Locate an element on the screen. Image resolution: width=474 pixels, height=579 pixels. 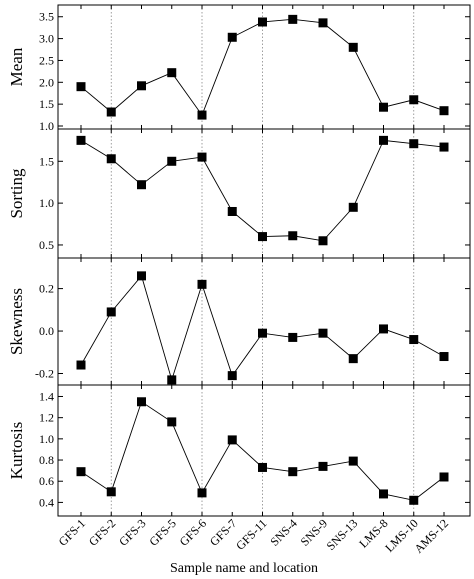
y-tick-label: 0.8 is located at coordinates (46, 460).